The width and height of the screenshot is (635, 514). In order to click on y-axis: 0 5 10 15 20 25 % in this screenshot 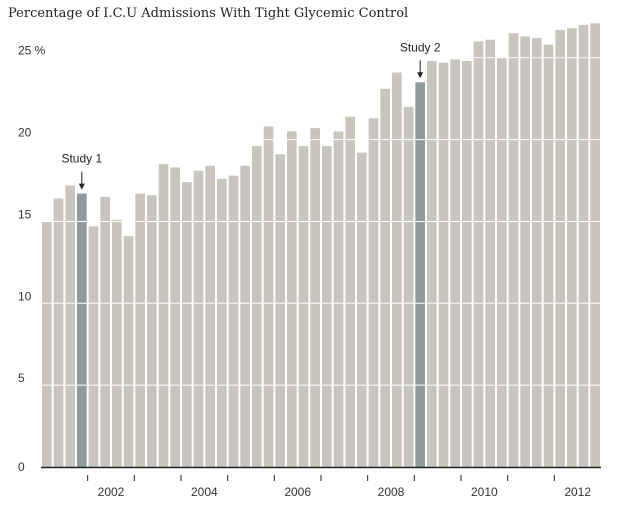, I will do `click(32, 259)`.